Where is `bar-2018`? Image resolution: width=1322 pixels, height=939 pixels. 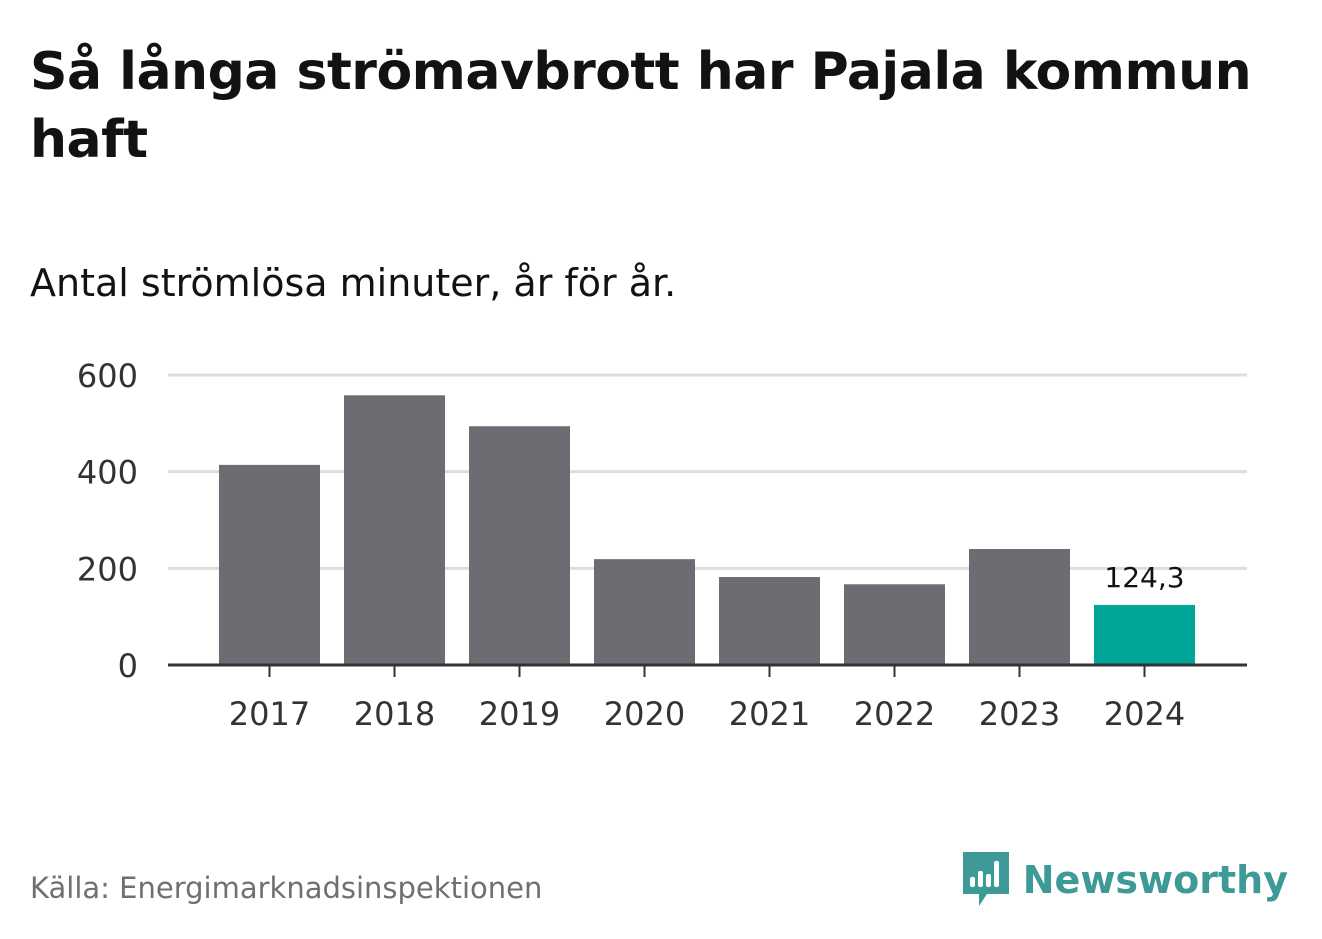
bar-2018 is located at coordinates (394, 530).